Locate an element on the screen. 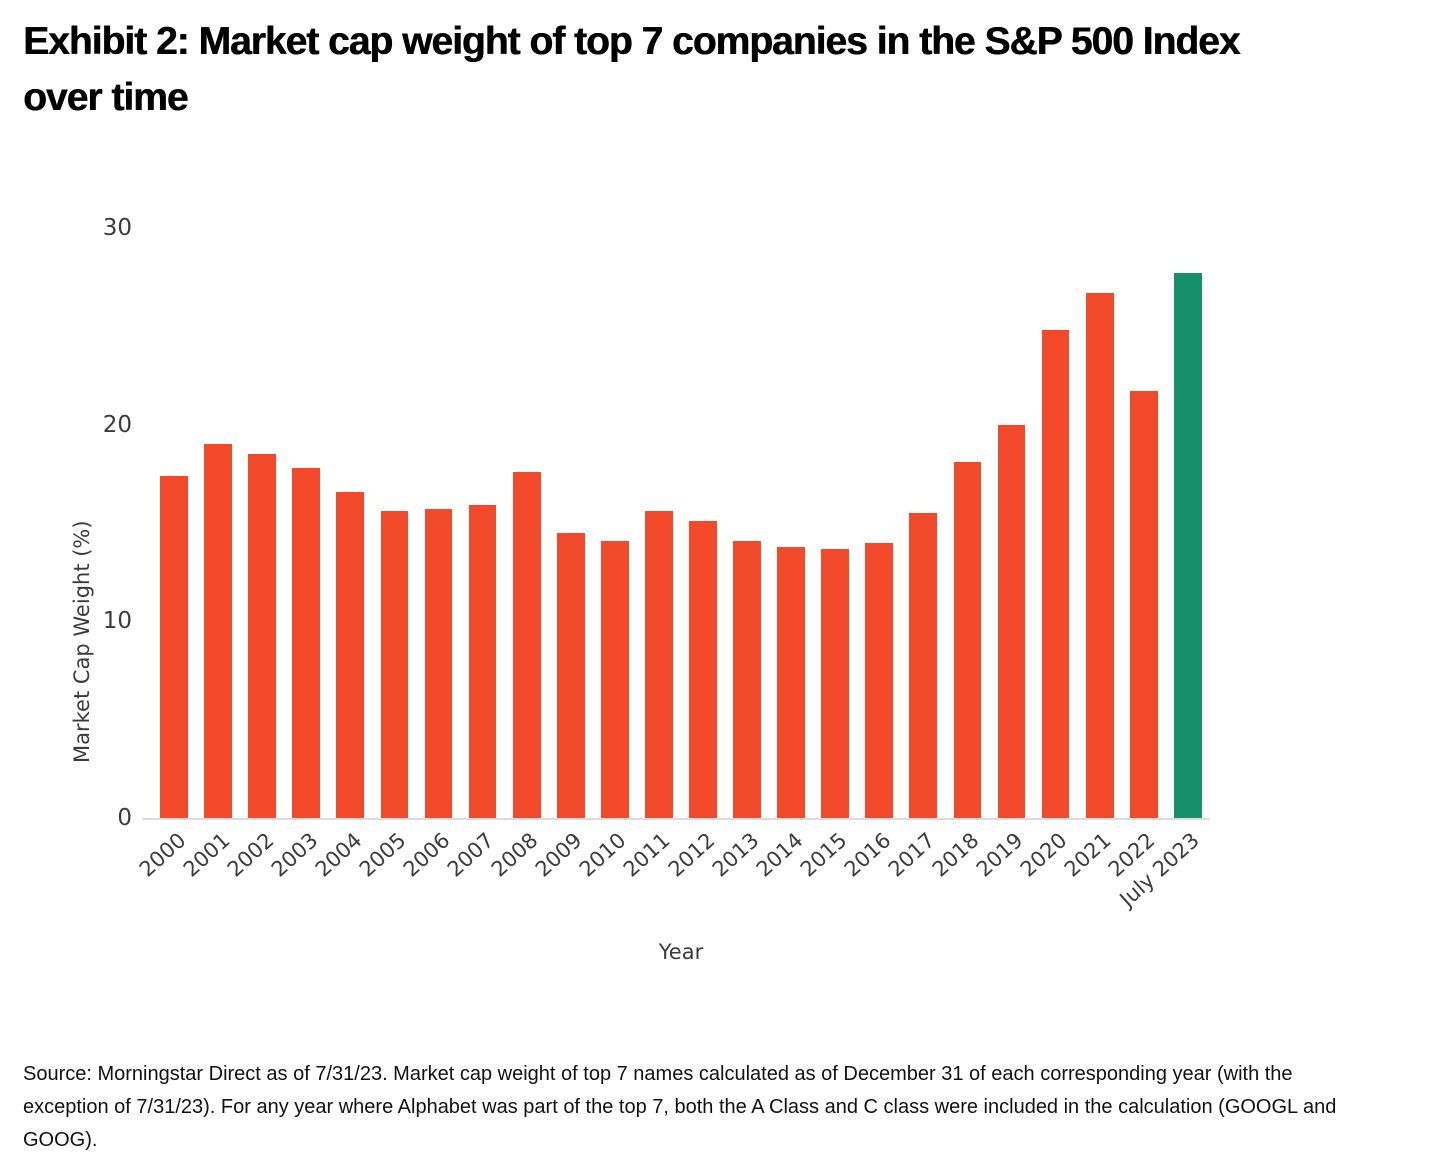 This screenshot has width=1430, height=1168. x-tick-label: 2004 is located at coordinates (338, 855).